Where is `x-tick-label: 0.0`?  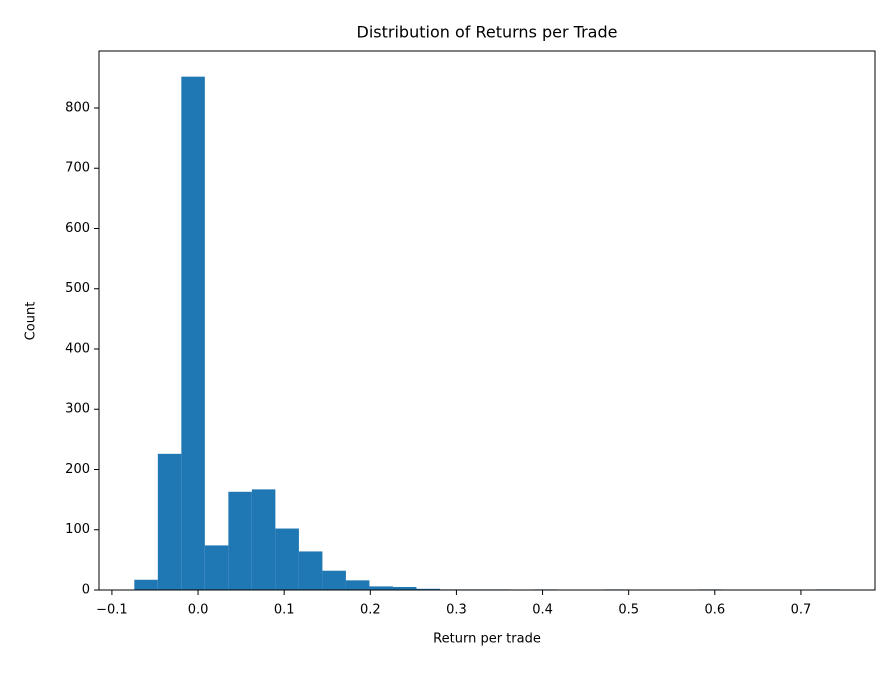 x-tick-label: 0.0 is located at coordinates (198, 610).